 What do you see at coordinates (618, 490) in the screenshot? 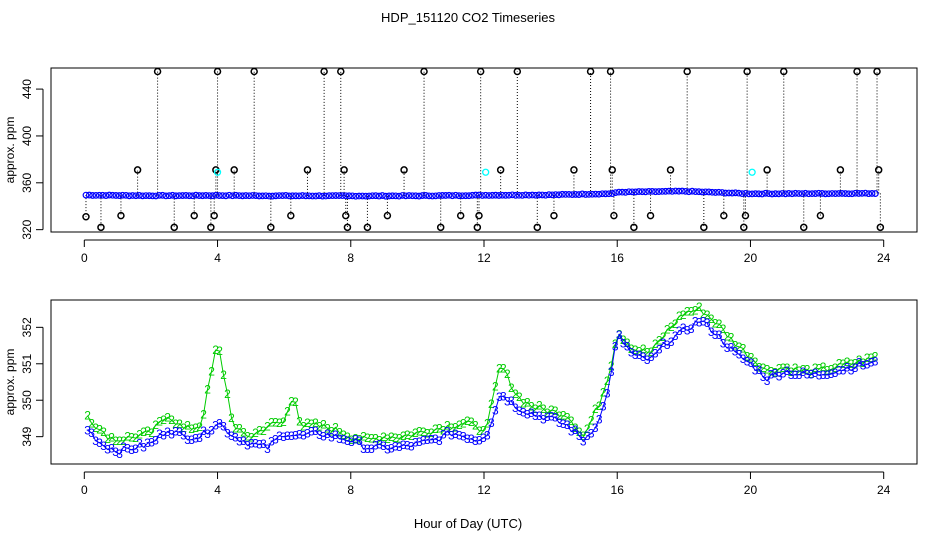
I see `bottom-x-tick-label: 16` at bounding box center [618, 490].